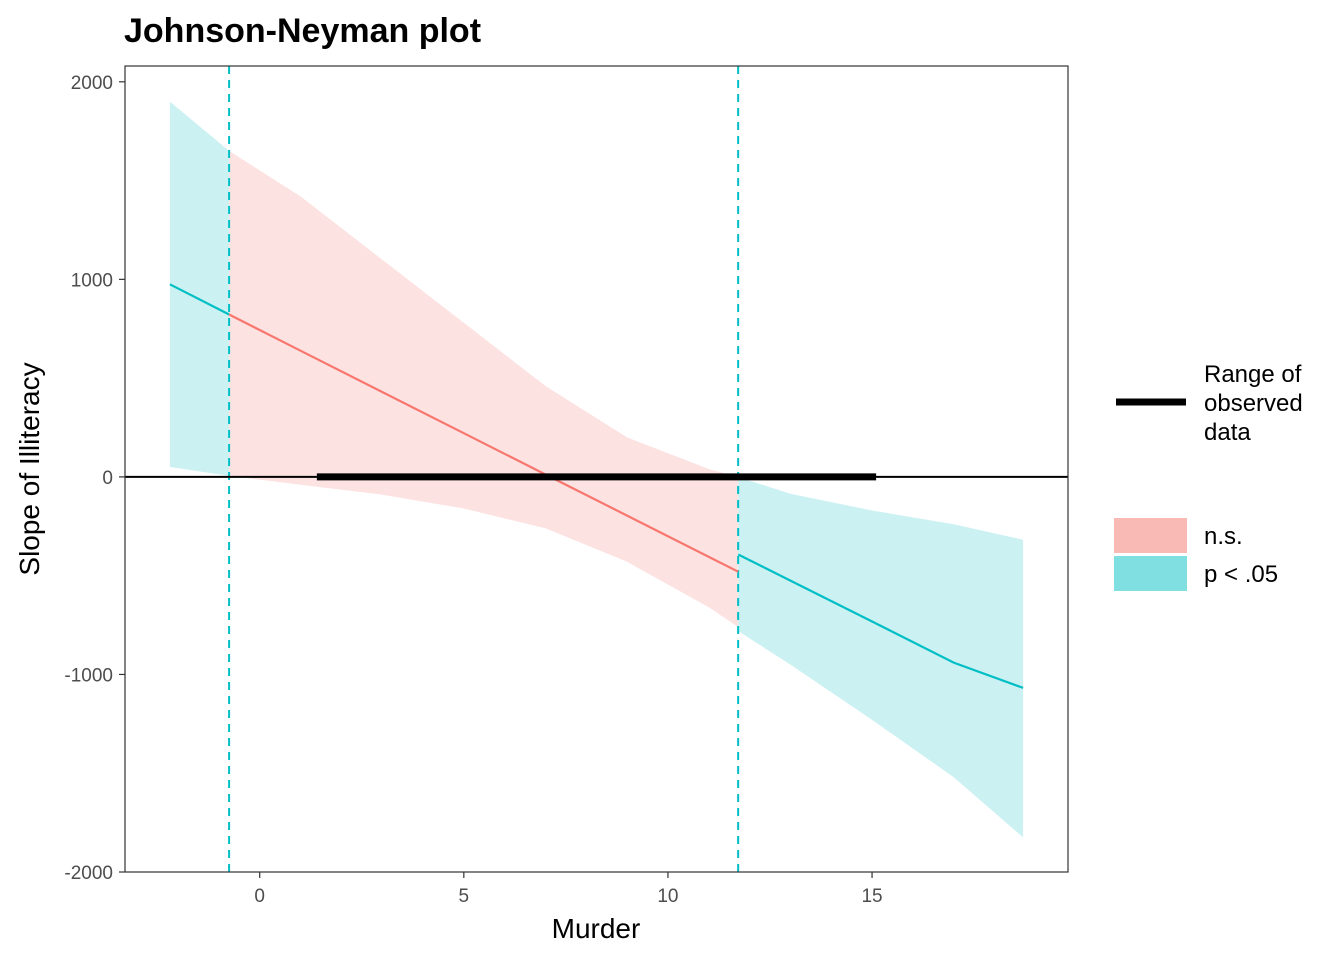  Describe the element at coordinates (667, 896) in the screenshot. I see `x-tick-label-2: 10` at that location.